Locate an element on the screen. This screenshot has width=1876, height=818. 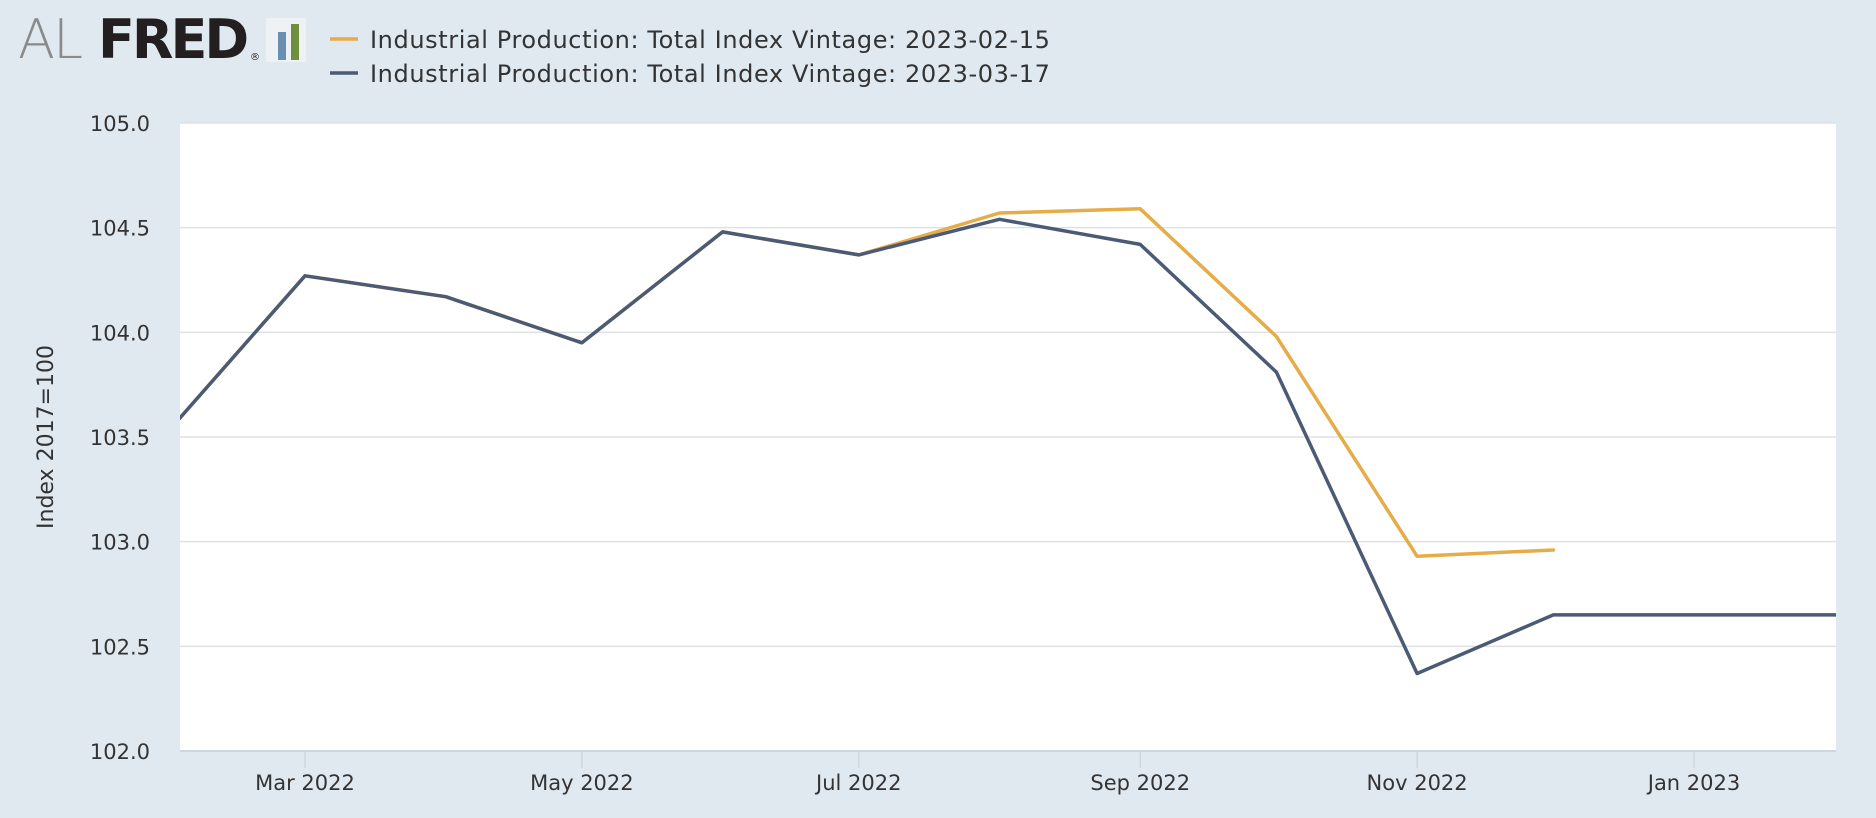
y-tick-label: 102.0 is located at coordinates (120, 752).